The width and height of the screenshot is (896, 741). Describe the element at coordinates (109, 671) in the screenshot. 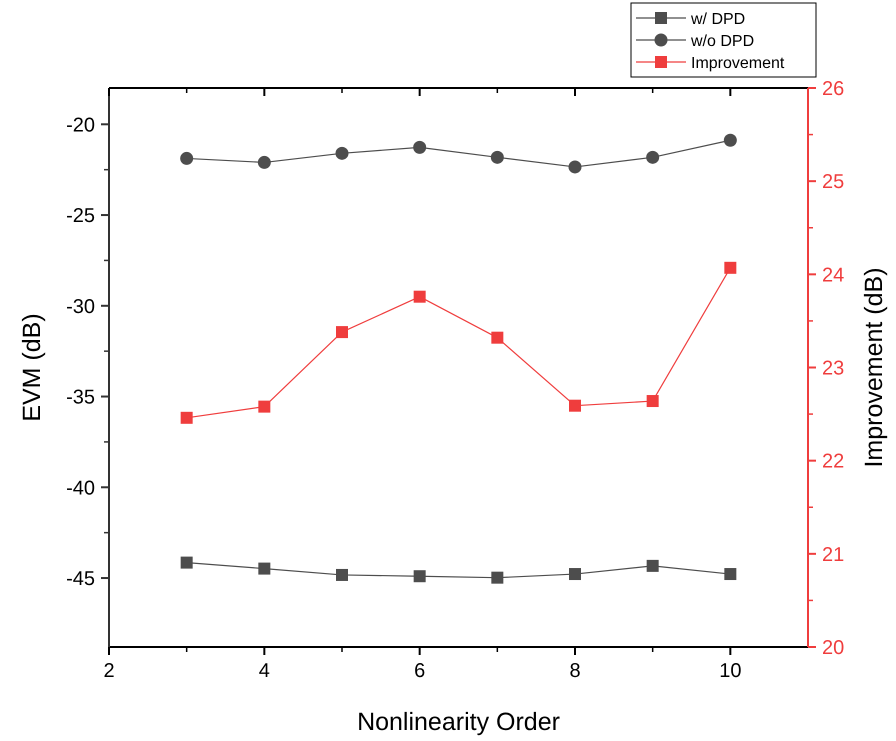

I see `x-tick-label: 2` at that location.